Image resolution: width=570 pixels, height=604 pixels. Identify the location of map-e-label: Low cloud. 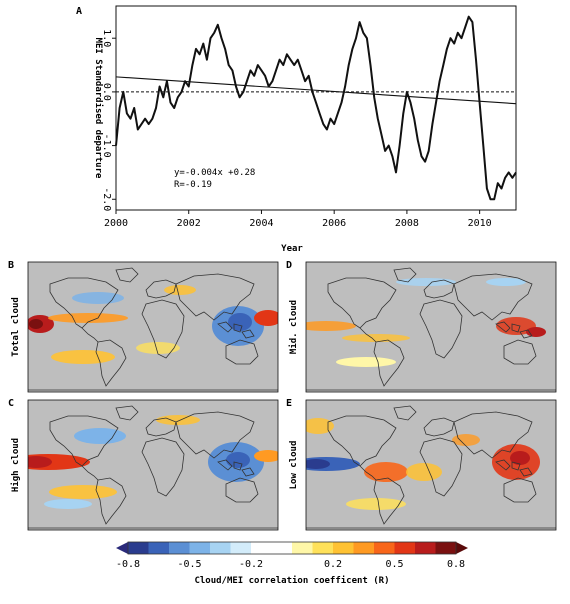
(294, 465).